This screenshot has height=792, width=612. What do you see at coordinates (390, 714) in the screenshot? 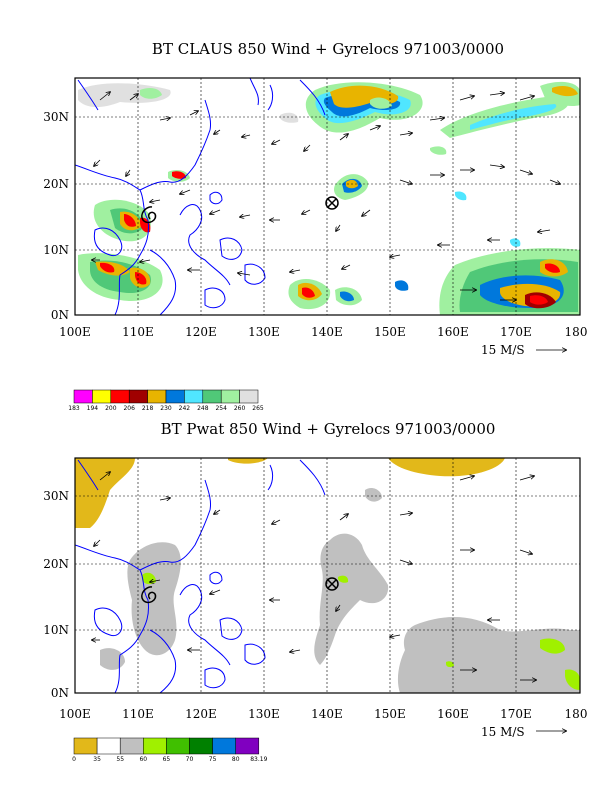
I see `bottom-lon-label: 150E` at bounding box center [390, 714].